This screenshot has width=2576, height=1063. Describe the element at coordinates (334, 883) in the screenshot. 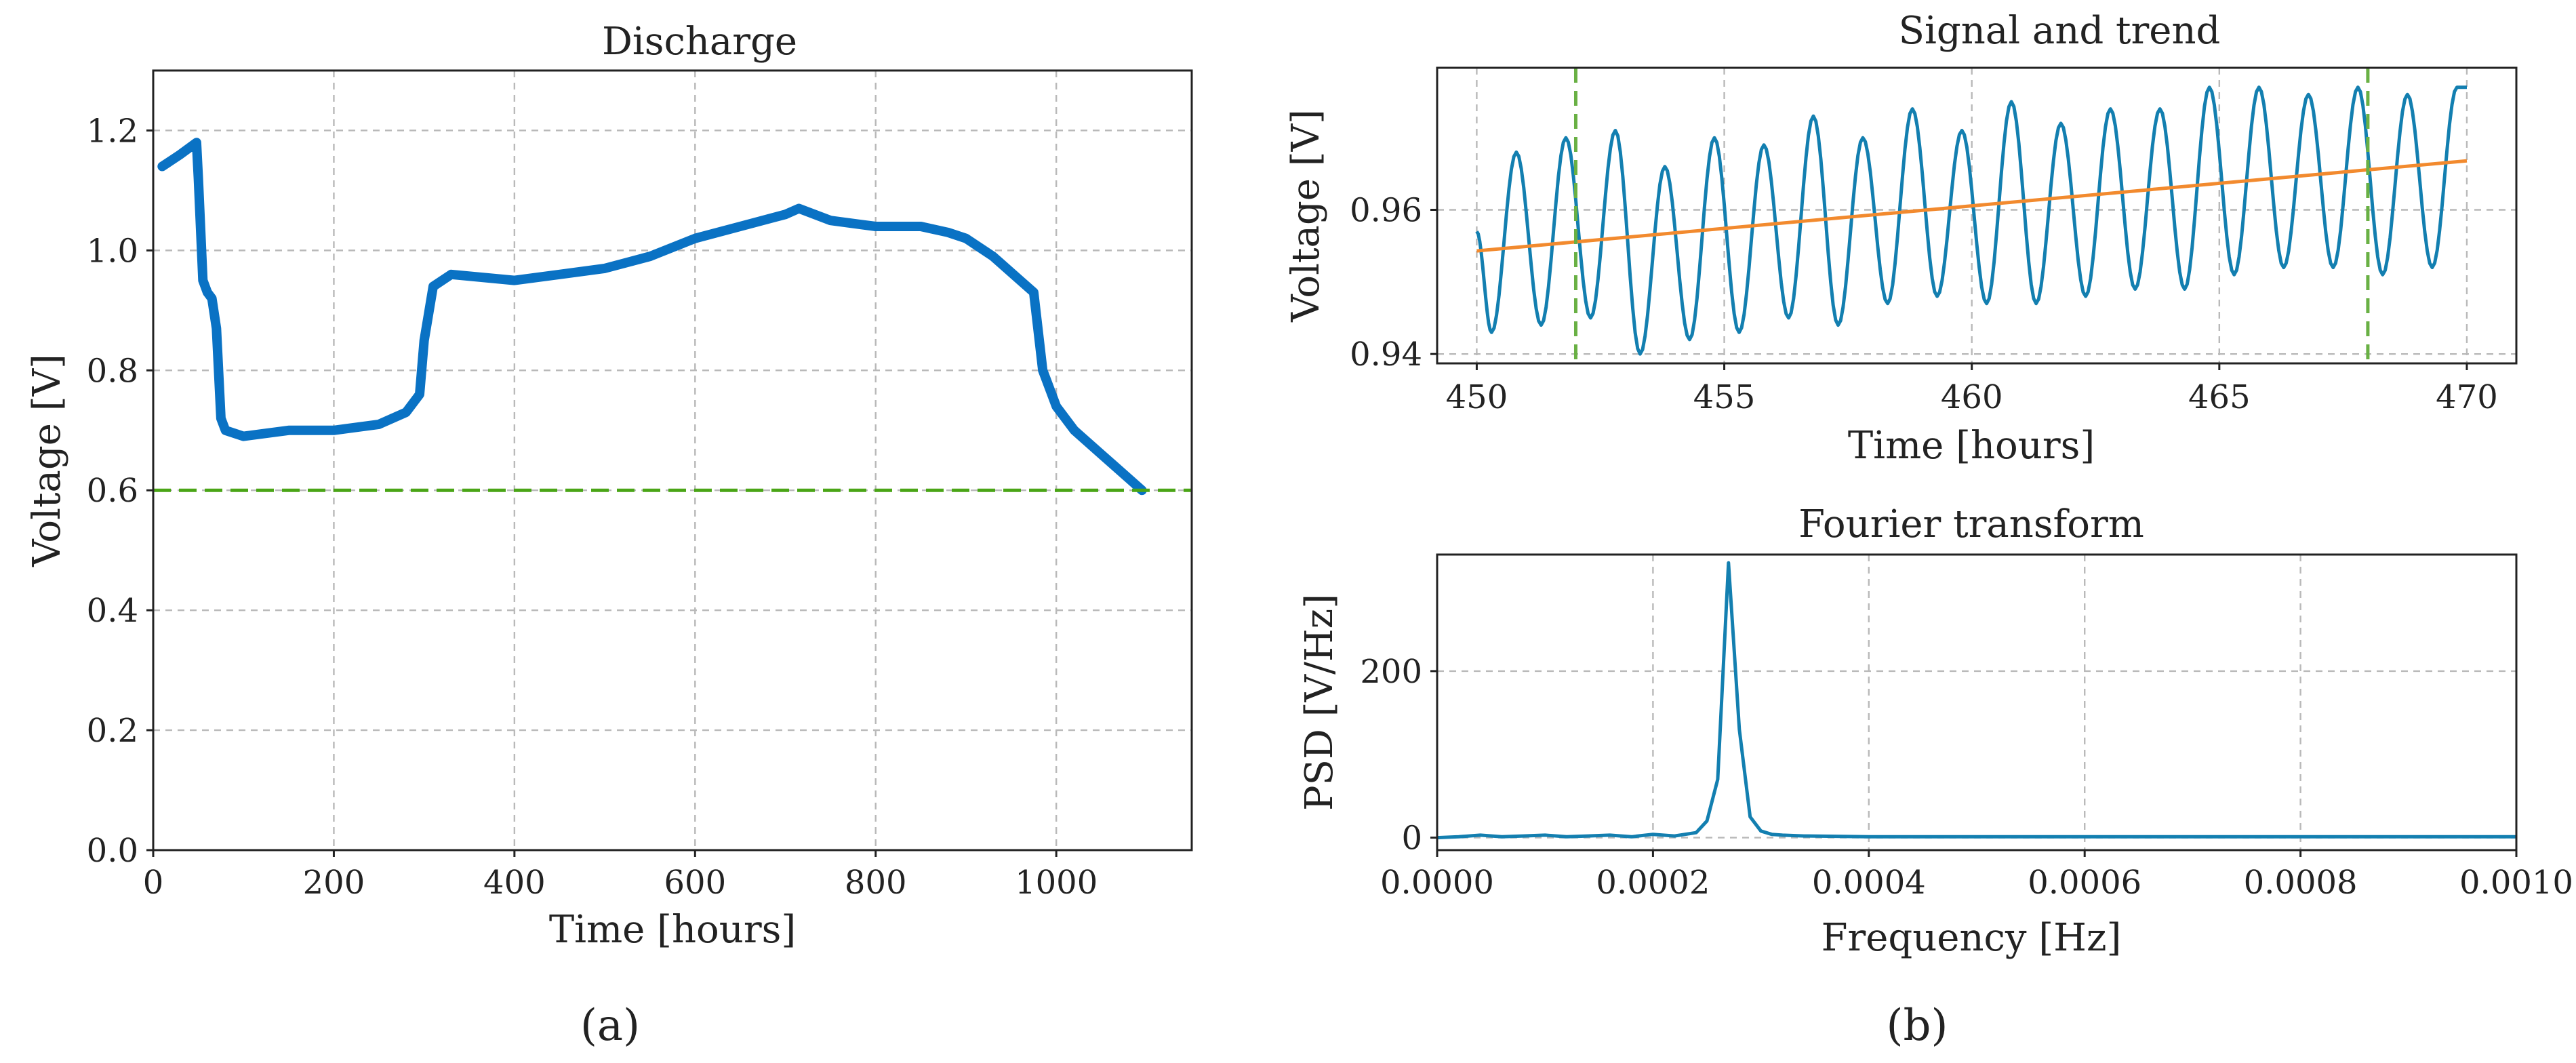

I see `discharge-x-tick-label: 200` at that location.